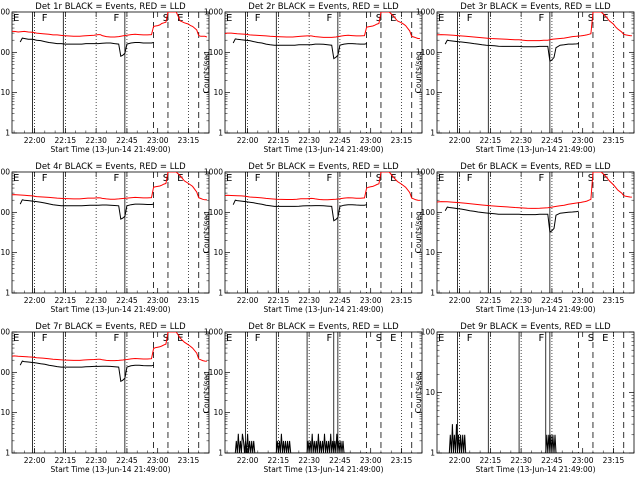 The image size is (640, 480). Describe the element at coordinates (218, 92) in the screenshot. I see `det-2-ytick-label: 10` at that location.